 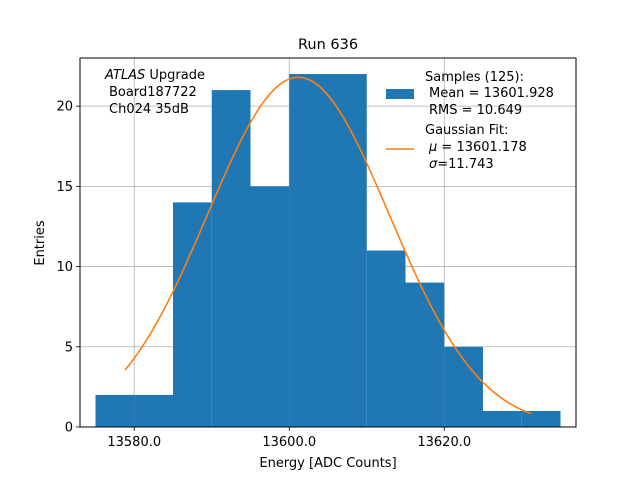 What do you see at coordinates (69, 428) in the screenshot?
I see `y-tick-label: 0` at bounding box center [69, 428].